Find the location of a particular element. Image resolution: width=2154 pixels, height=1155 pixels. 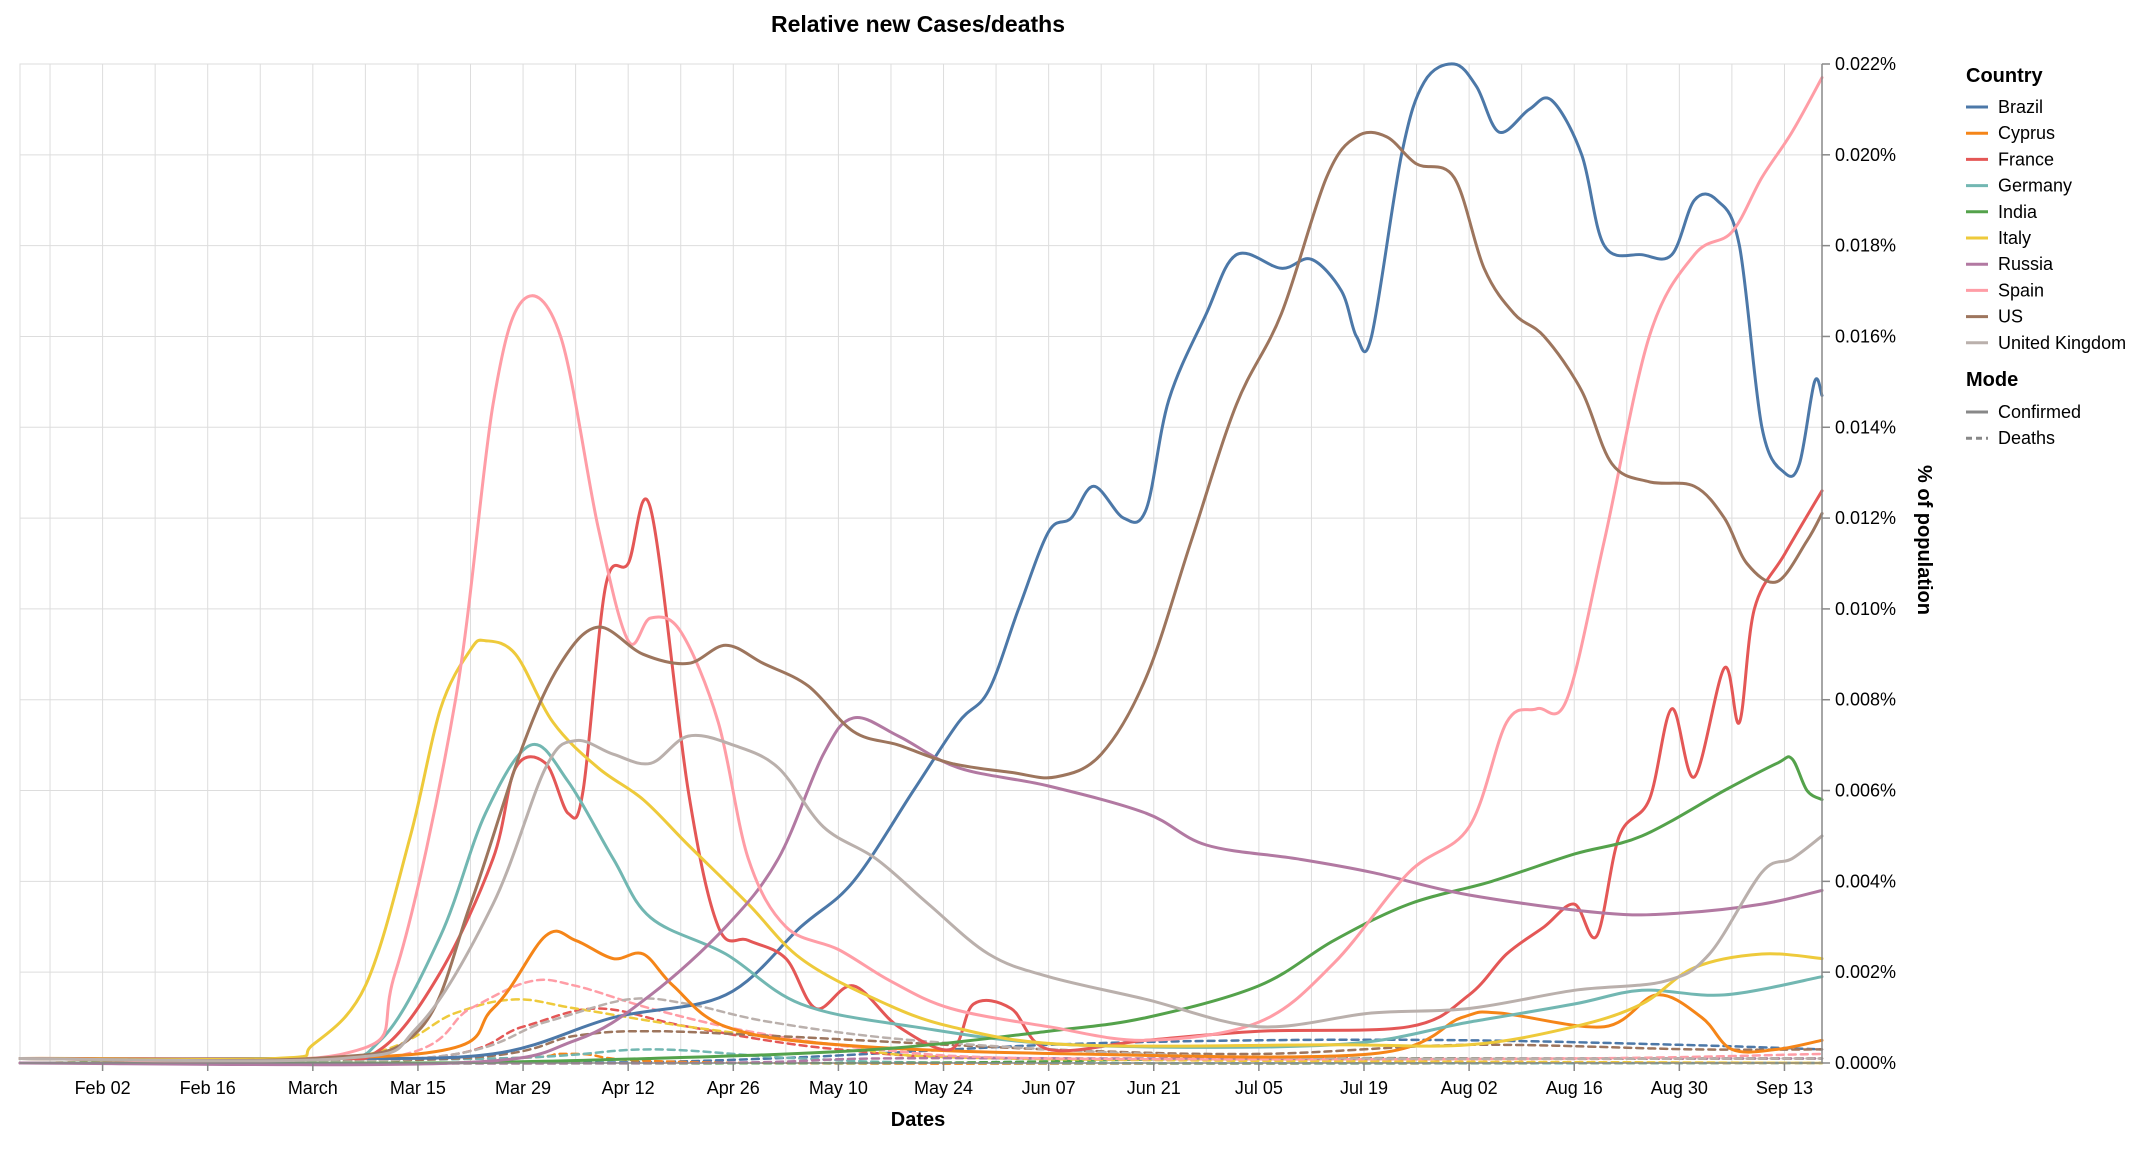

y-tick-label: 0.012% is located at coordinates (1865, 518).